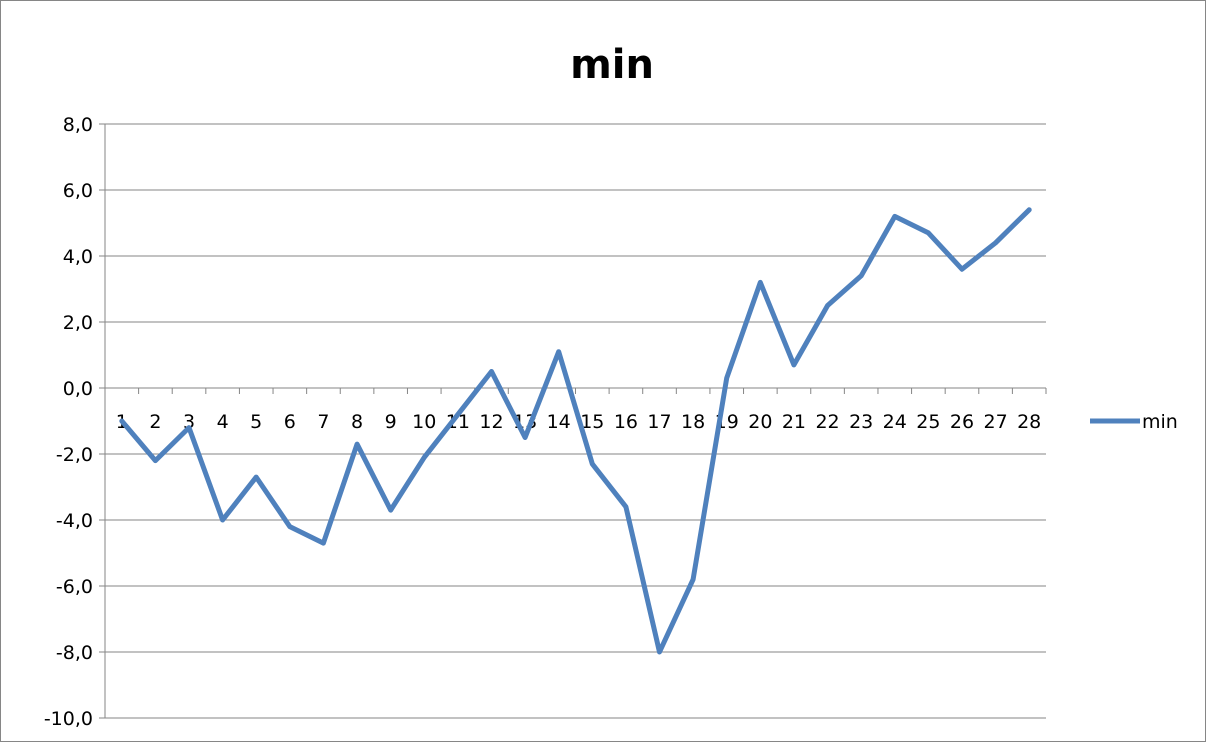  What do you see at coordinates (491, 422) in the screenshot?
I see `x-tick-label: 12` at bounding box center [491, 422].